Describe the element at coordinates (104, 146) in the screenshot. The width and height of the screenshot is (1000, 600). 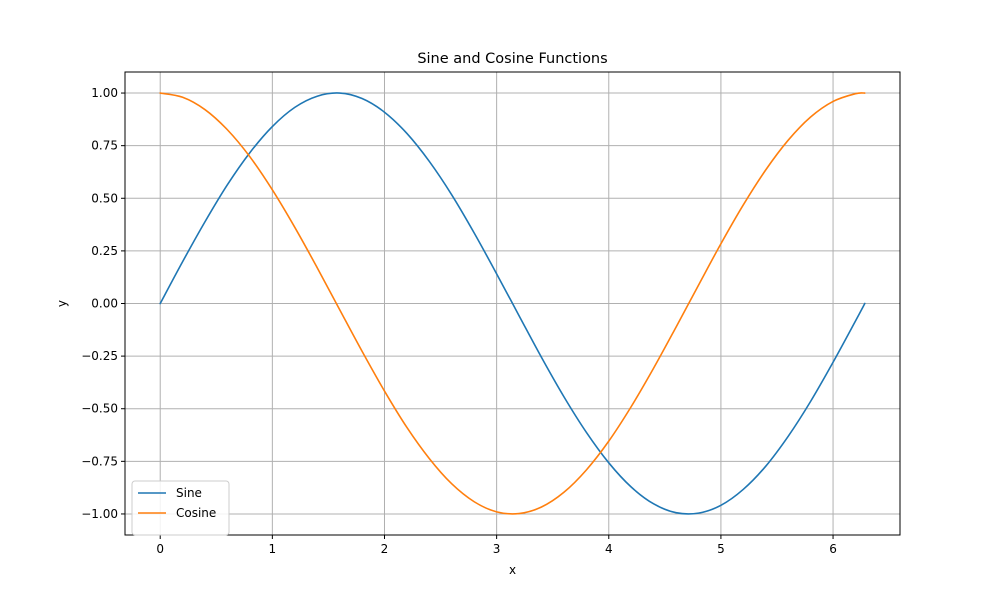
I see `y-tick-label: 0.75` at that location.